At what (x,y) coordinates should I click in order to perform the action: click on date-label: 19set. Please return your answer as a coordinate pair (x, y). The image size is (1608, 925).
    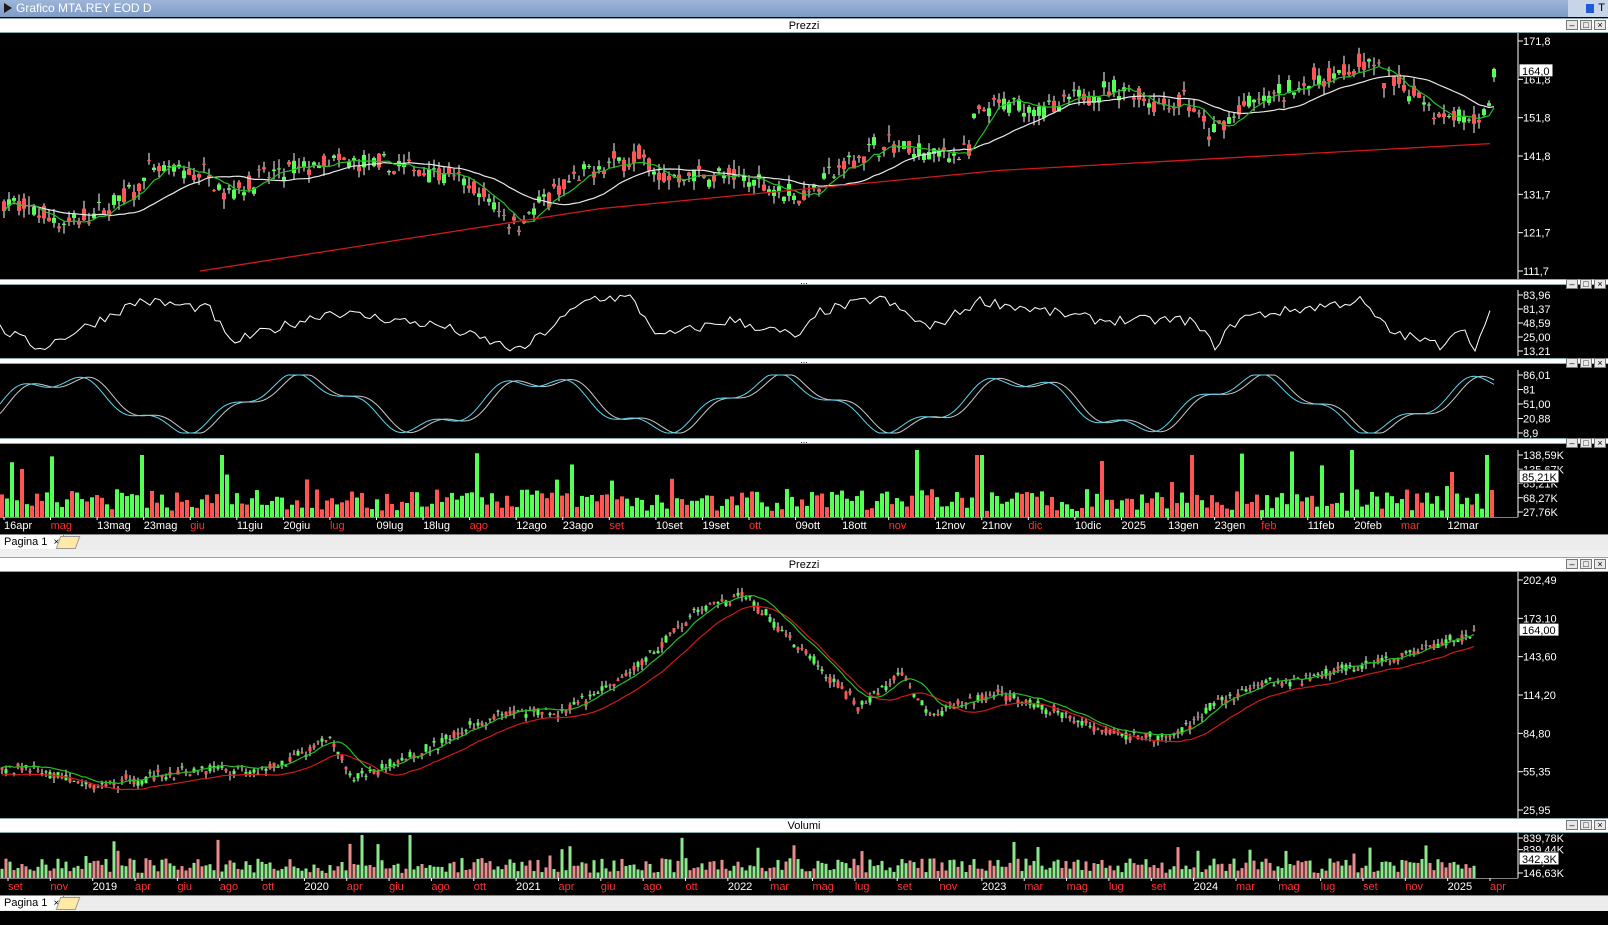
    Looking at the image, I should click on (715, 526).